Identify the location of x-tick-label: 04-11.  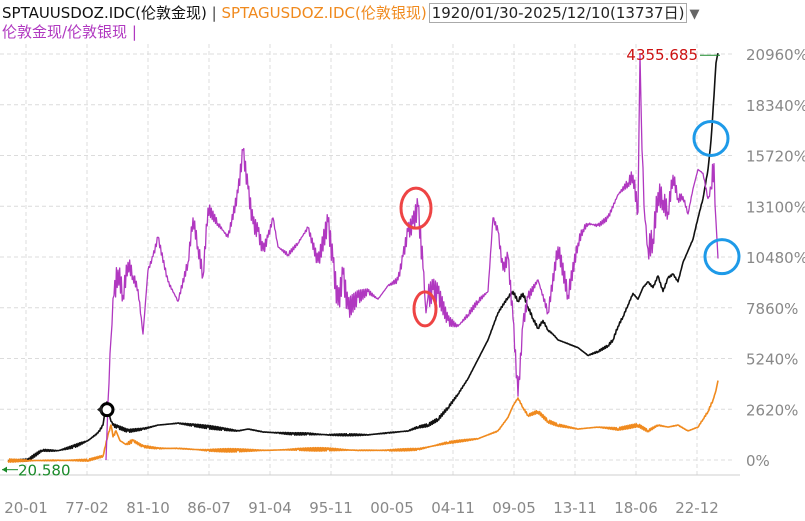
(453, 508).